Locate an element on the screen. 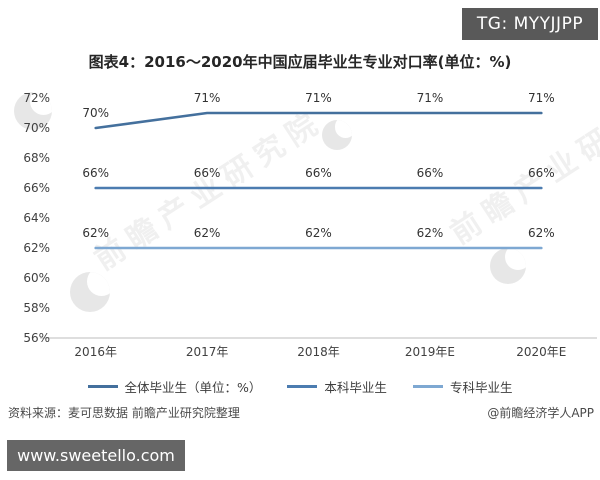 The image size is (600, 480). y-tick-label: 68% is located at coordinates (36, 158).